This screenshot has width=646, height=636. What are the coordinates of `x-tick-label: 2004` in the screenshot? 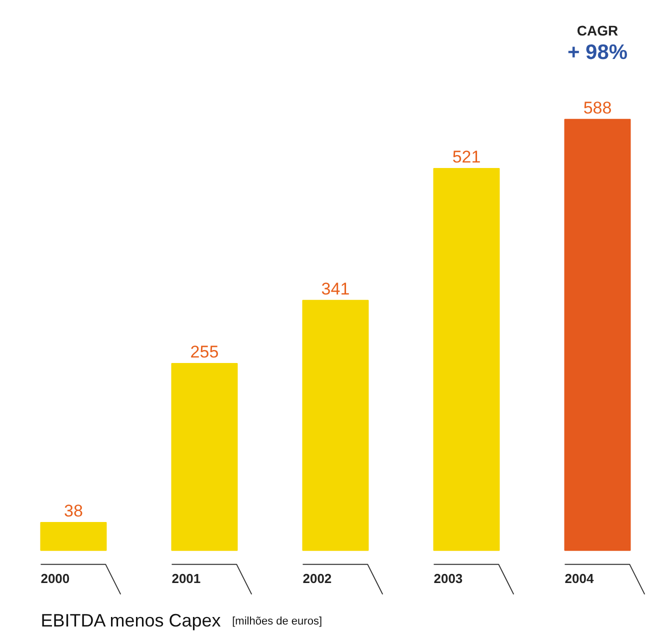 It's located at (579, 578).